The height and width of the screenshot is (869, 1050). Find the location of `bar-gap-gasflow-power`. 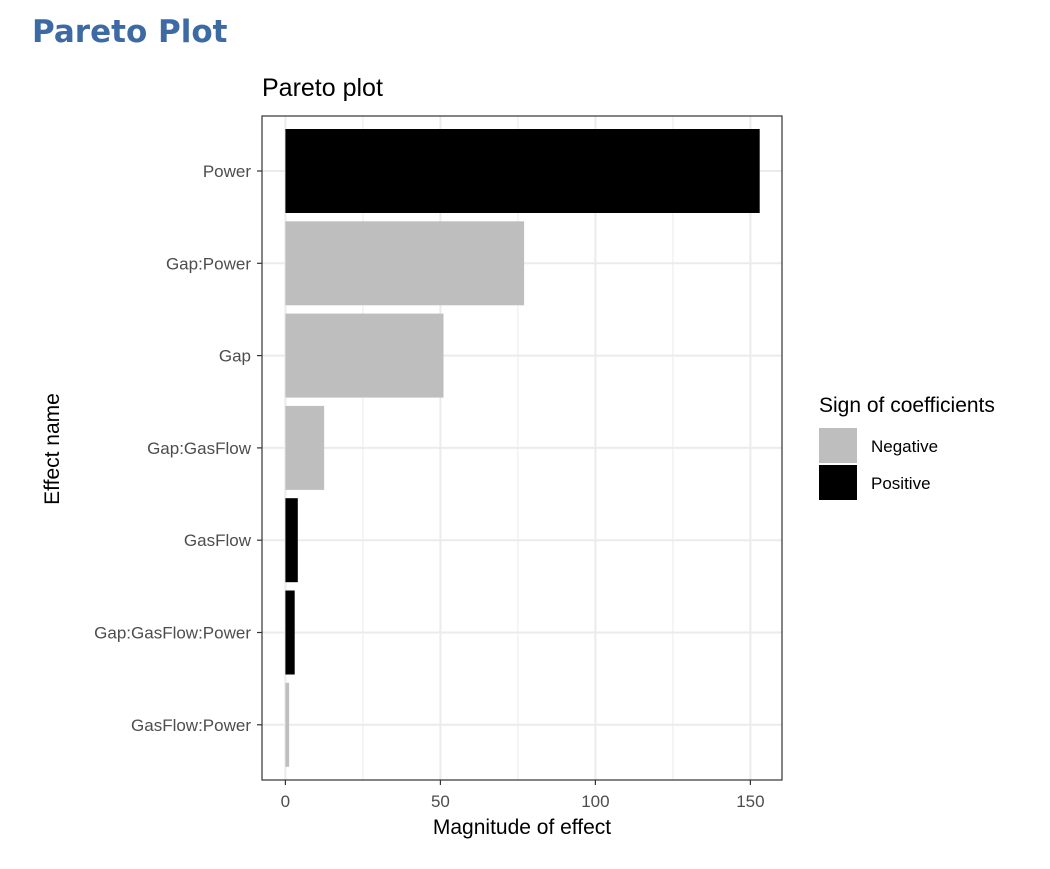

bar-gap-gasflow-power is located at coordinates (290, 632).